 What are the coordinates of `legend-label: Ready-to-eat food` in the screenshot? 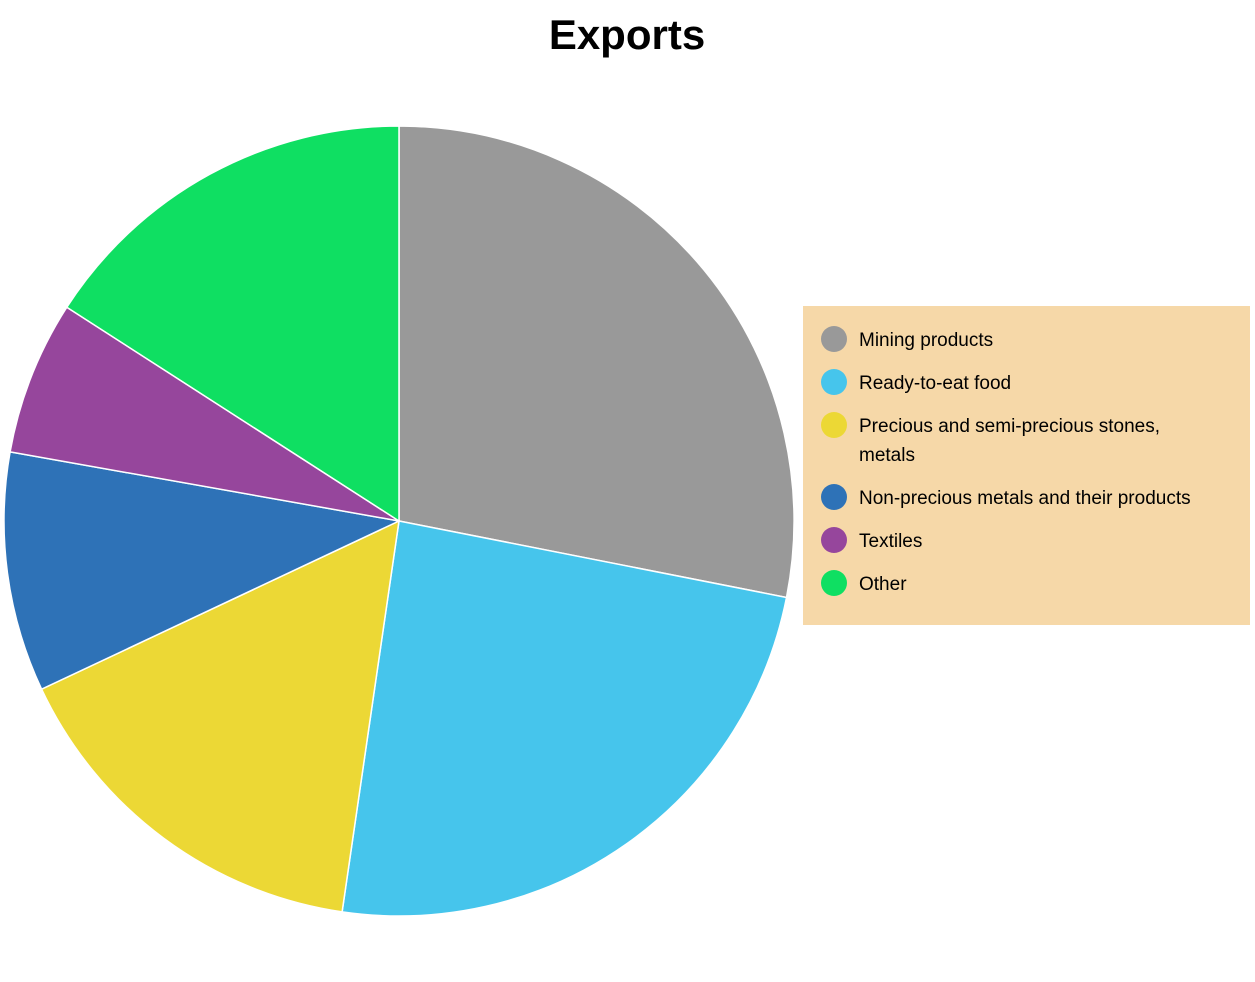 It's located at (935, 383).